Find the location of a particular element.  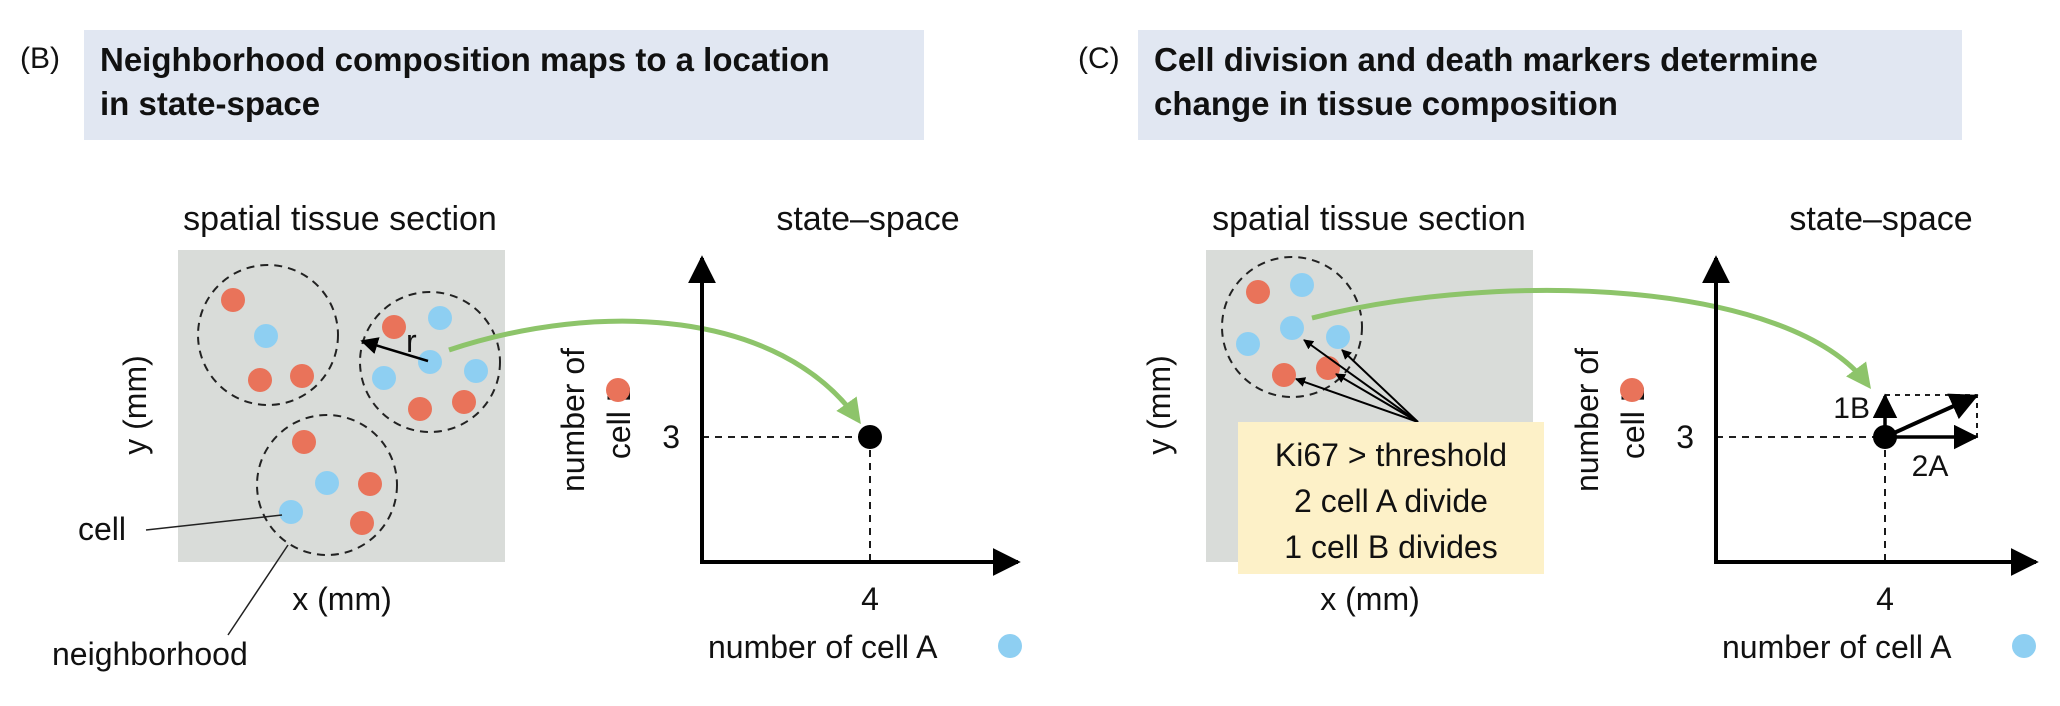

ki67-annotation-line2: 2 cell A divide is located at coordinates (1391, 501).